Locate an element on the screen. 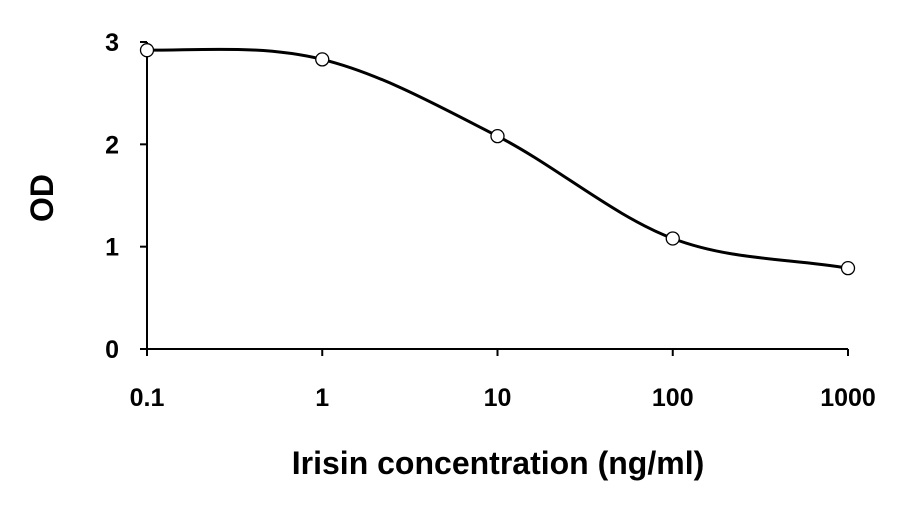 The image size is (919, 512). x-tick-label: 1000 is located at coordinates (848, 398).